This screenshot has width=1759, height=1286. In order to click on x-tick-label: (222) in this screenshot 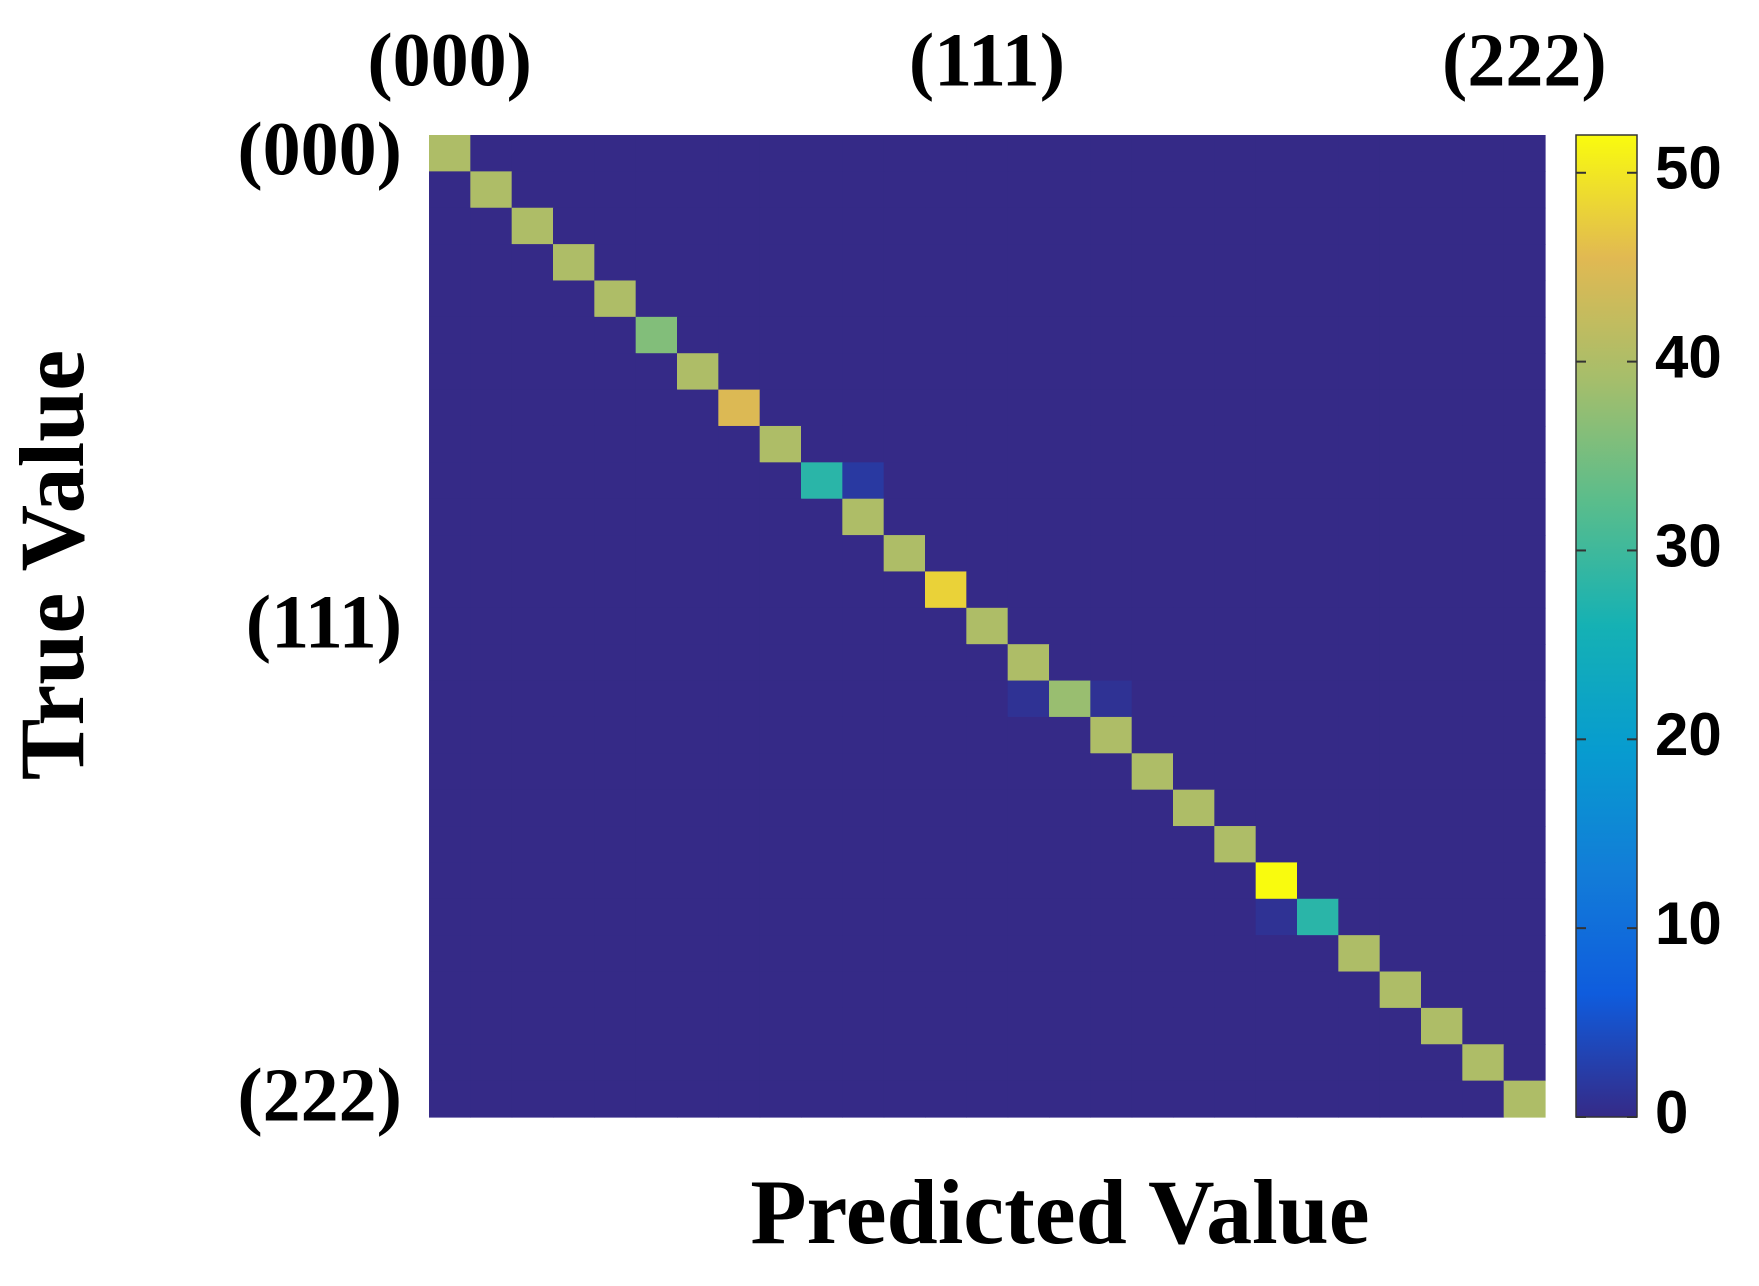, I will do `click(1524, 60)`.